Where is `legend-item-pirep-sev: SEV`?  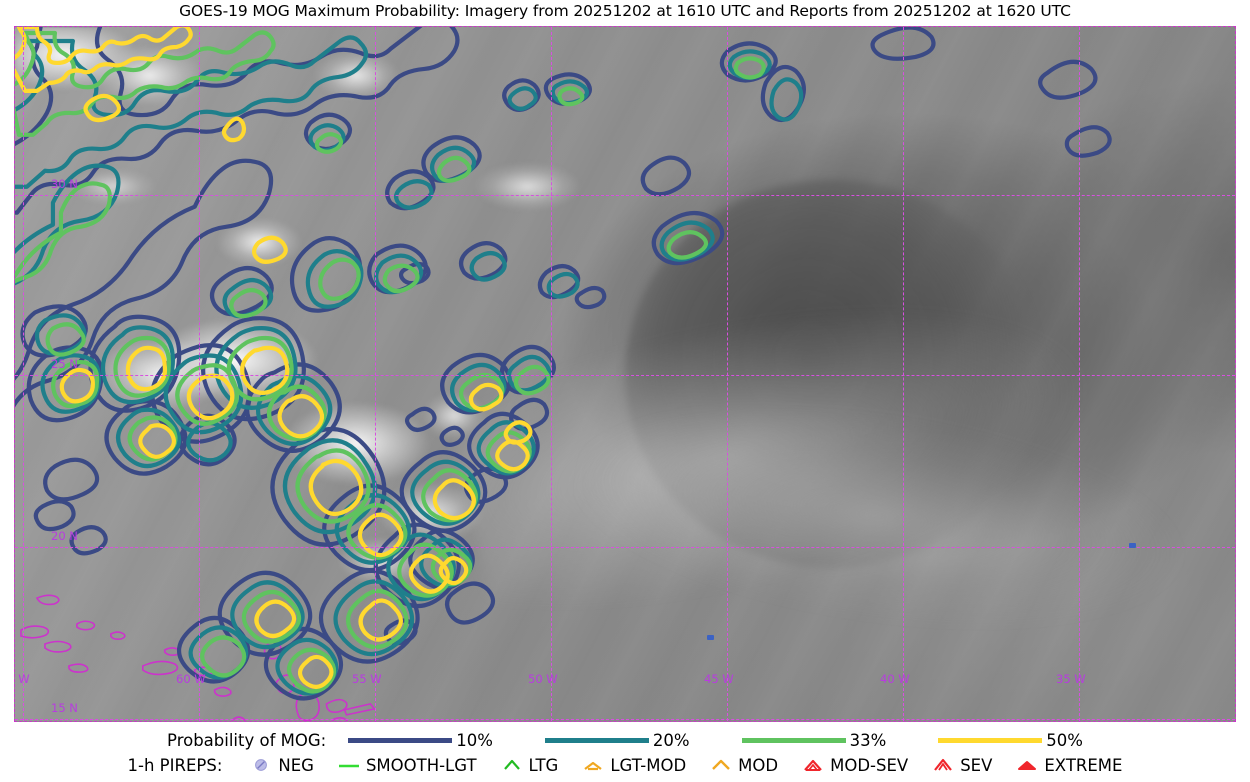
legend-item-pirep-sev: SEV is located at coordinates (961, 765).